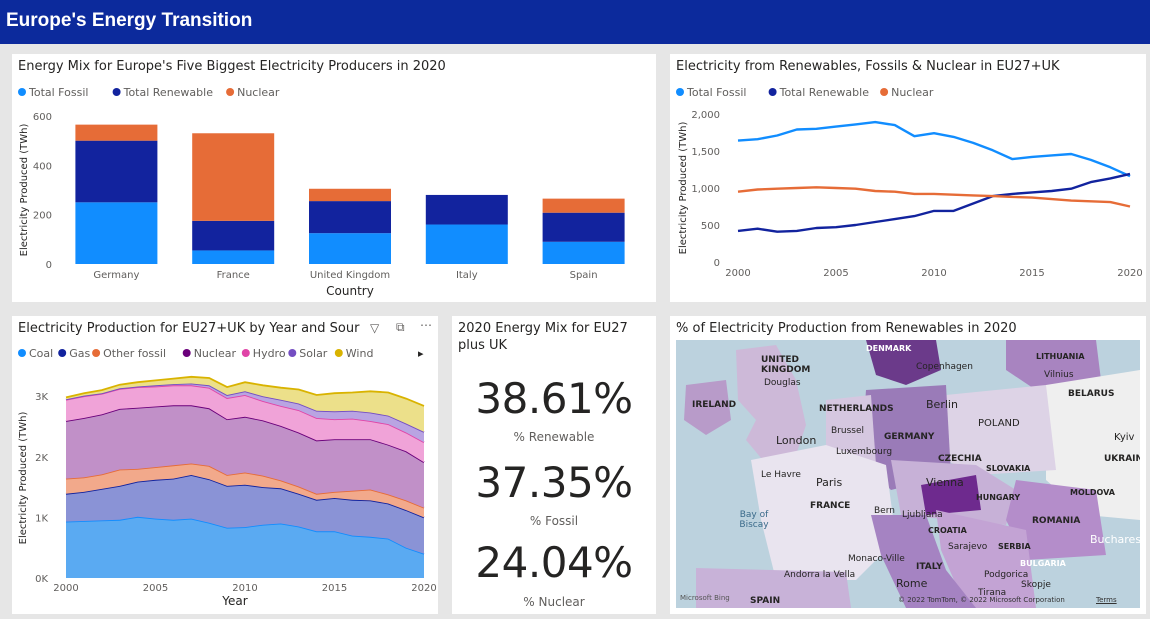 This screenshot has width=1150, height=619. I want to click on map-label: Sarajevo, so click(968, 547).